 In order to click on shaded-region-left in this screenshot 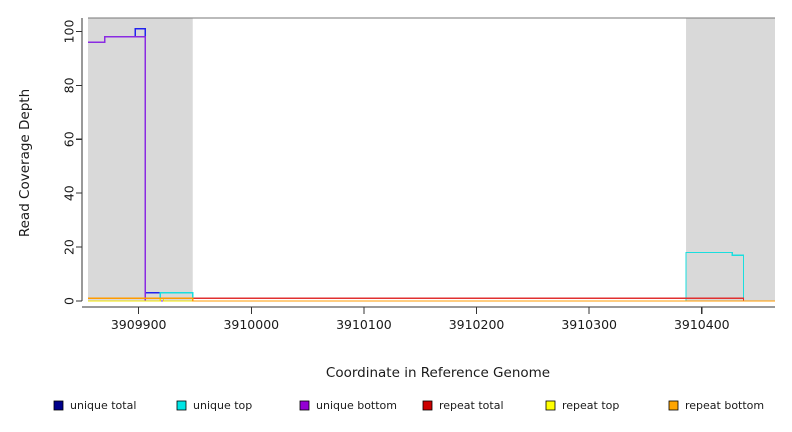, I will do `click(140, 159)`.